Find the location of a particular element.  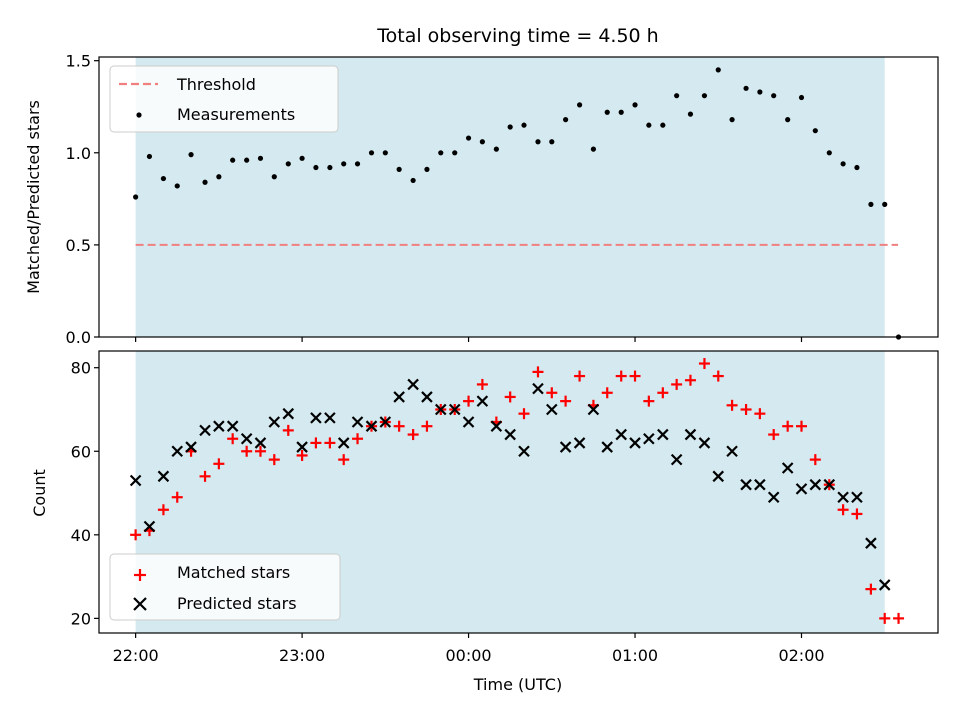

predicted-stars-legend-swatch is located at coordinates (140, 604).